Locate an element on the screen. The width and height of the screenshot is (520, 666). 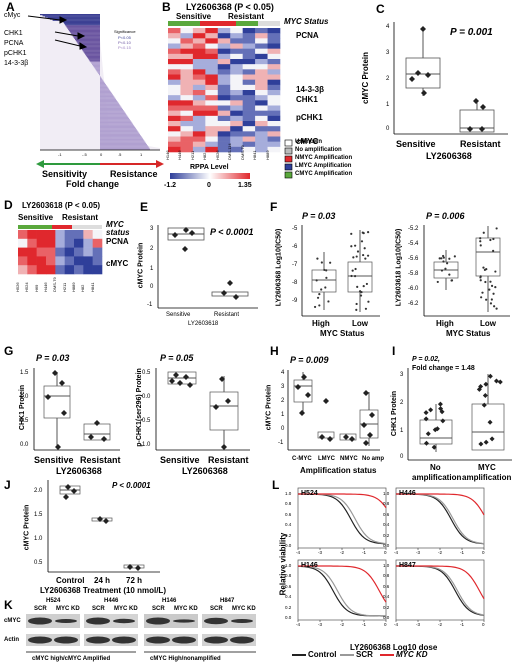
panel-k-row-actin: Actin is located at coordinates (11, 640).